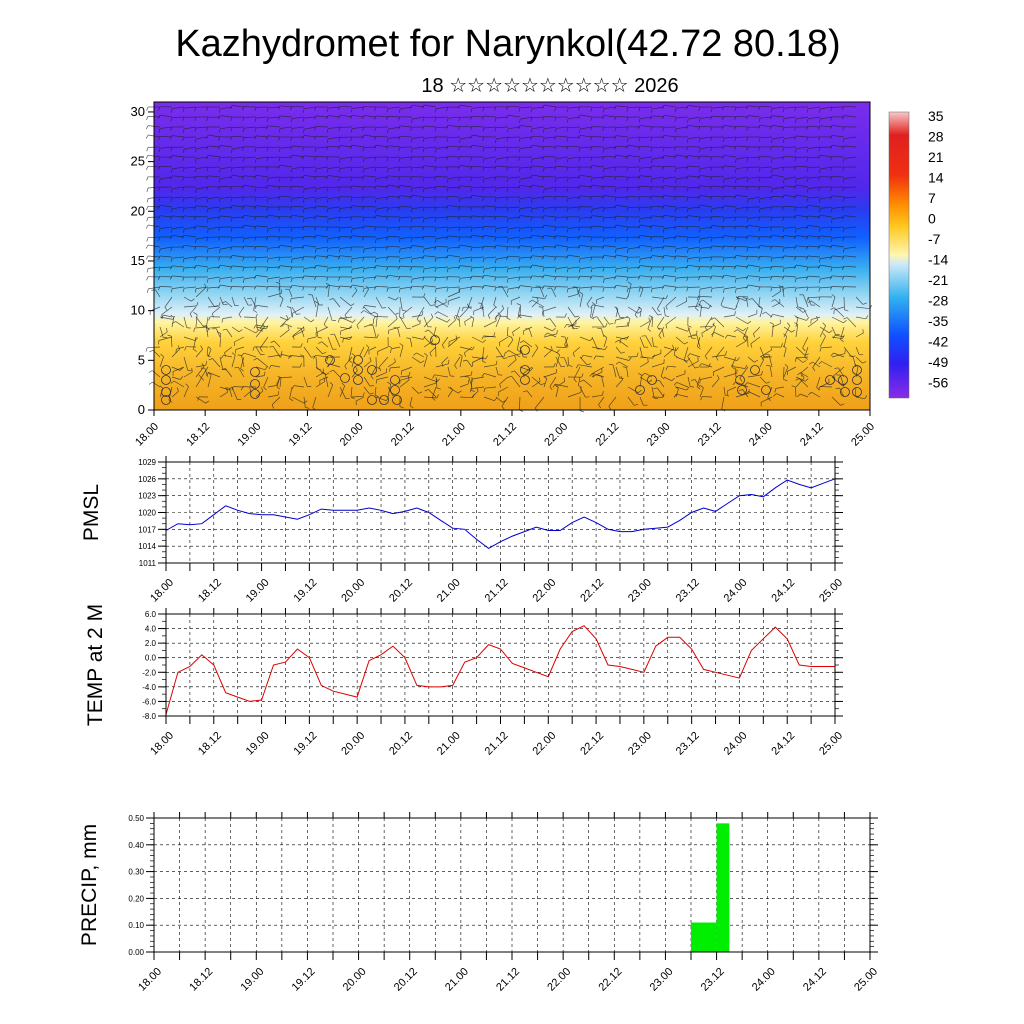  I want to click on cs-x-tick-label: 19.12, so click(301, 435).